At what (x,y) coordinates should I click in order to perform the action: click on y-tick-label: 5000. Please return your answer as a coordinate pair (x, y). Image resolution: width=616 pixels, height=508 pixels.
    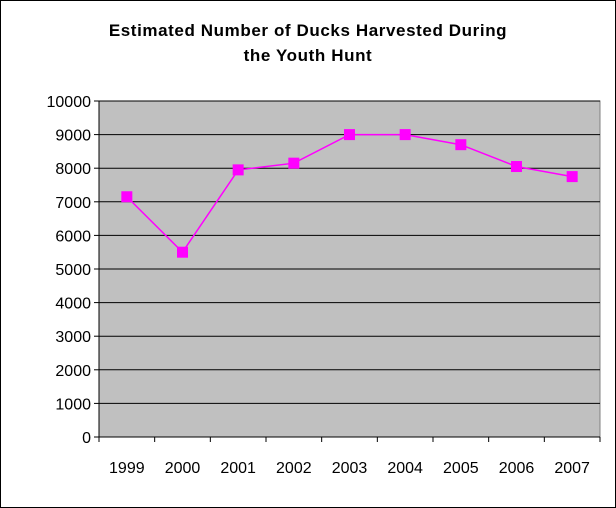
    Looking at the image, I should click on (73, 270).